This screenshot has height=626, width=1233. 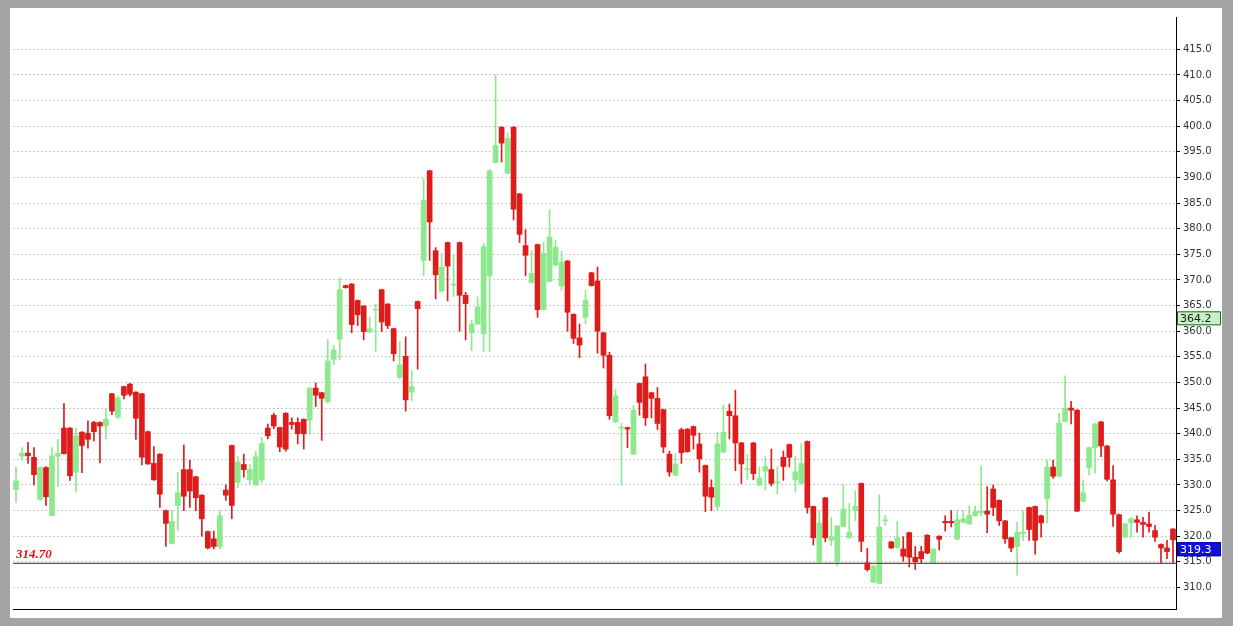 I want to click on y-tick-label: 325.0, so click(x=1197, y=510).